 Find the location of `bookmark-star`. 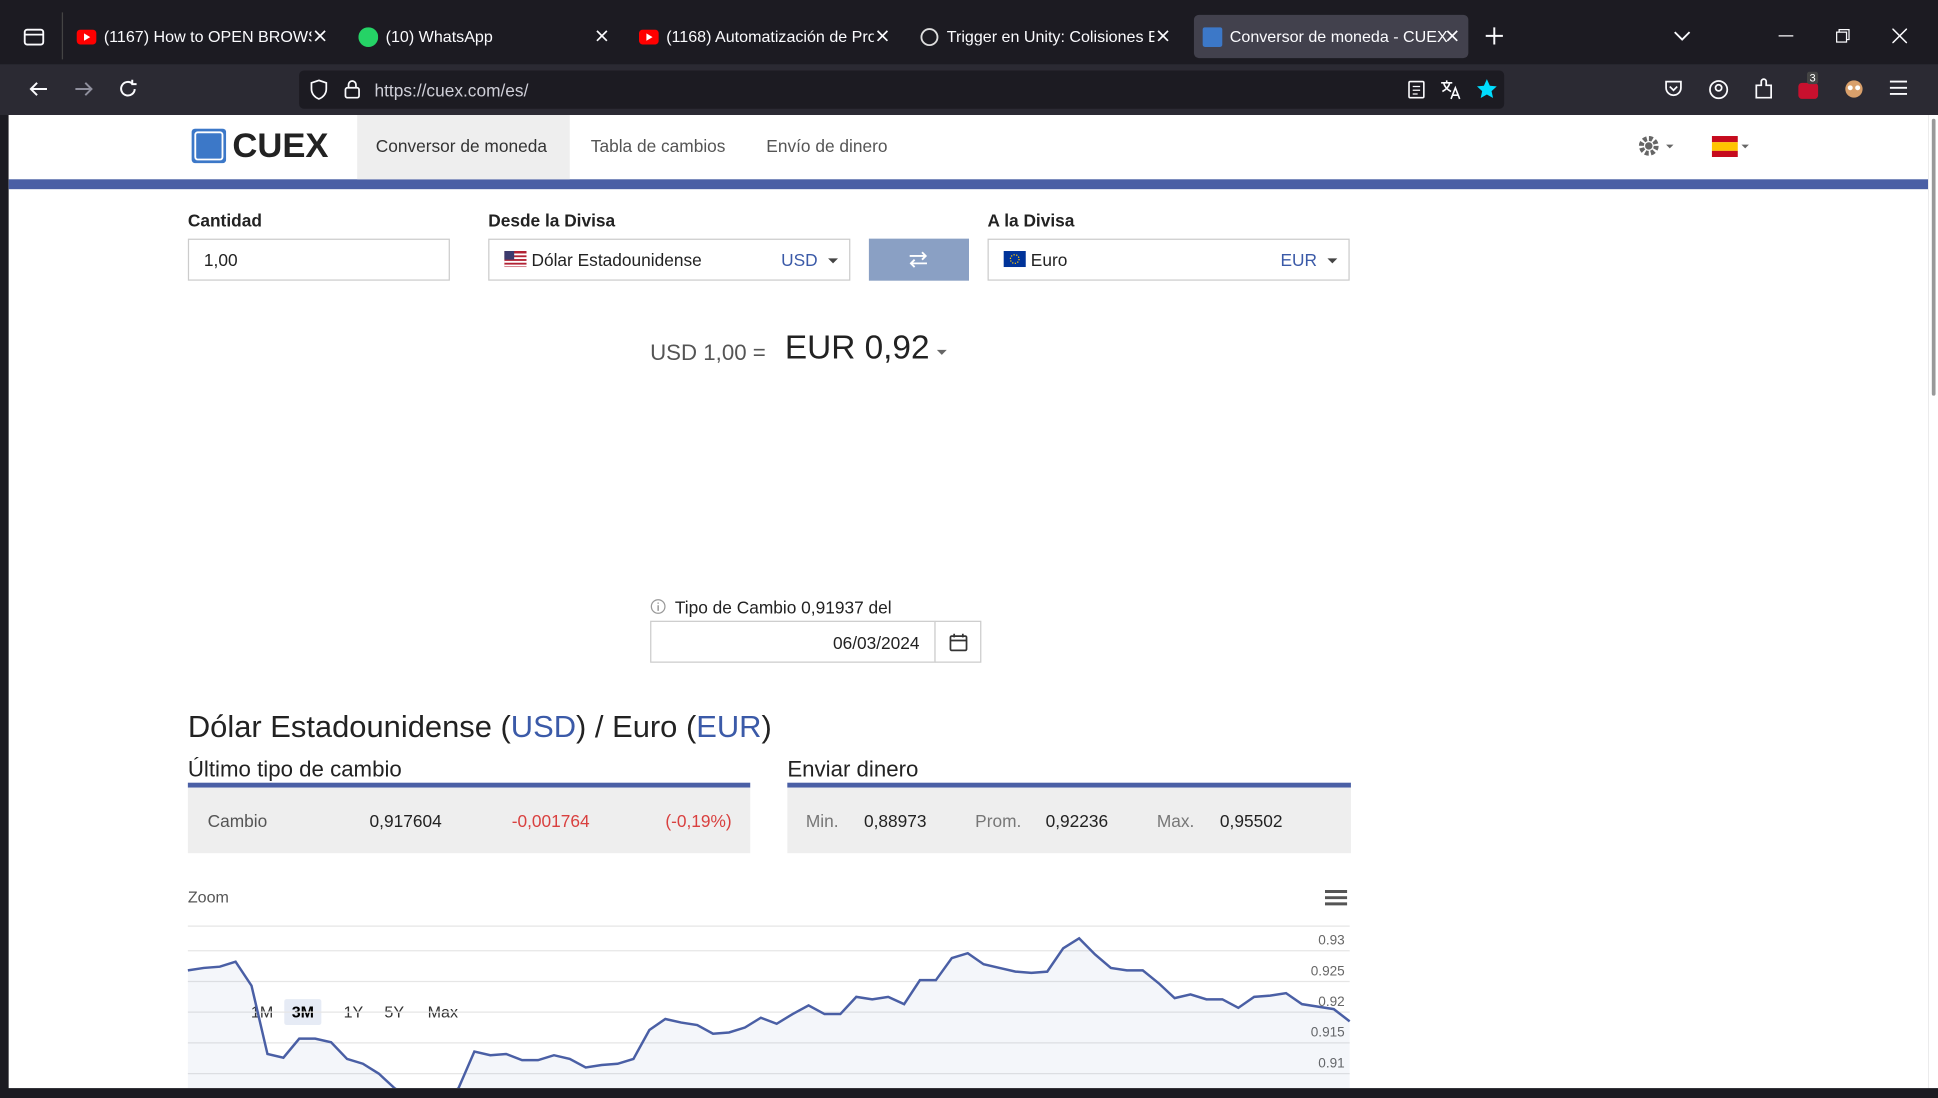

bookmark-star is located at coordinates (1487, 89).